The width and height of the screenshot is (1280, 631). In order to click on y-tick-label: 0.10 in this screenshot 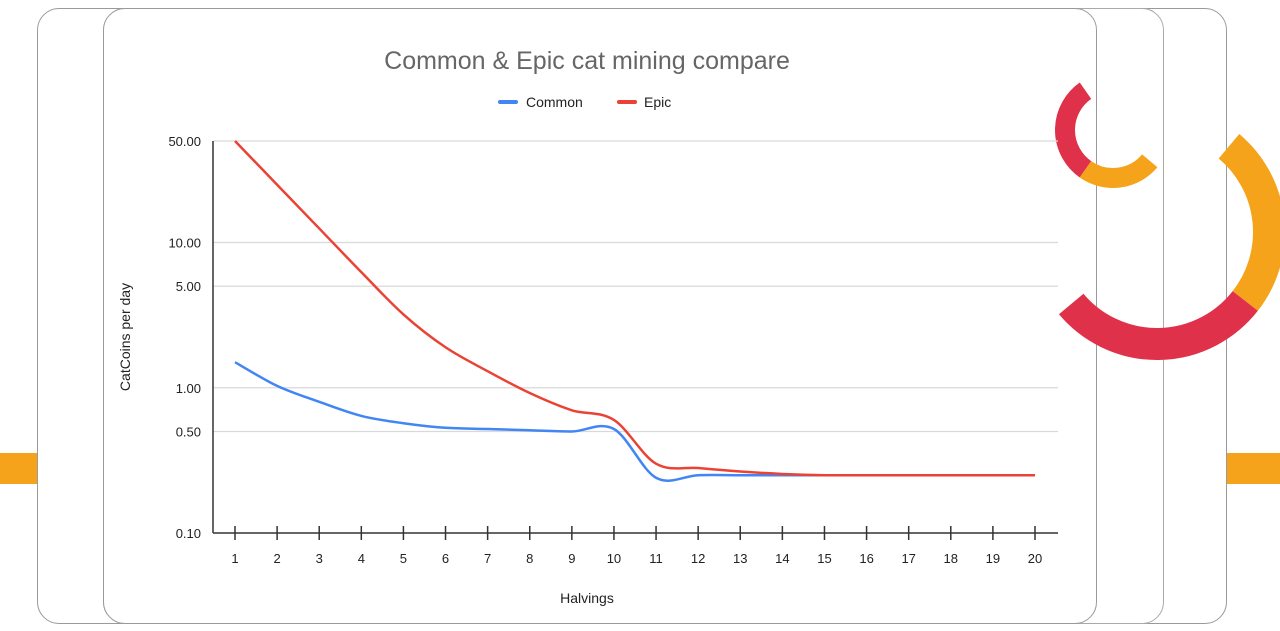, I will do `click(188, 533)`.